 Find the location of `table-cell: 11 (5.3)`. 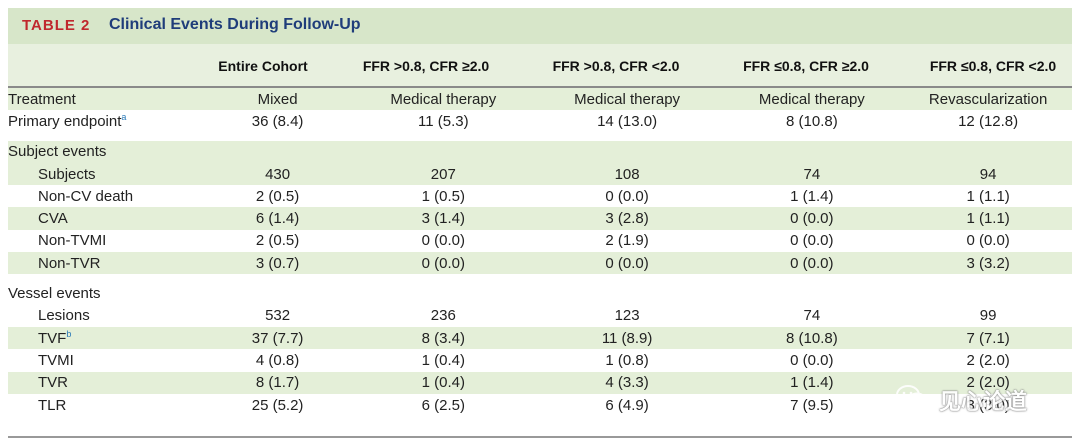

table-cell: 11 (5.3) is located at coordinates (443, 121).